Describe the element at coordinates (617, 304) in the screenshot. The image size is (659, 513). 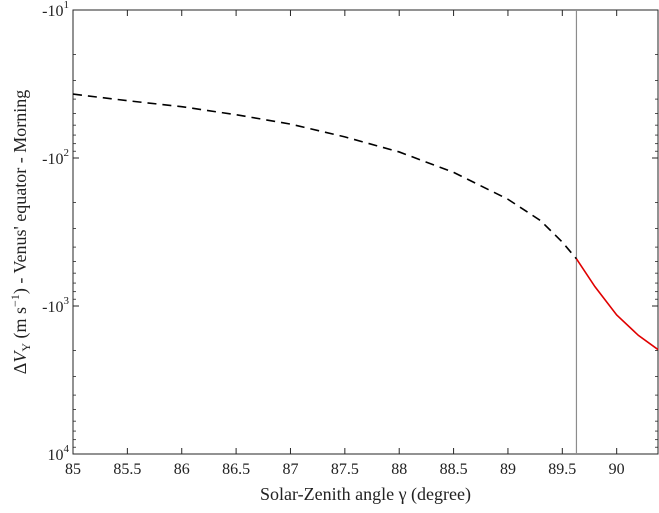
I see `series-line-solid` at that location.